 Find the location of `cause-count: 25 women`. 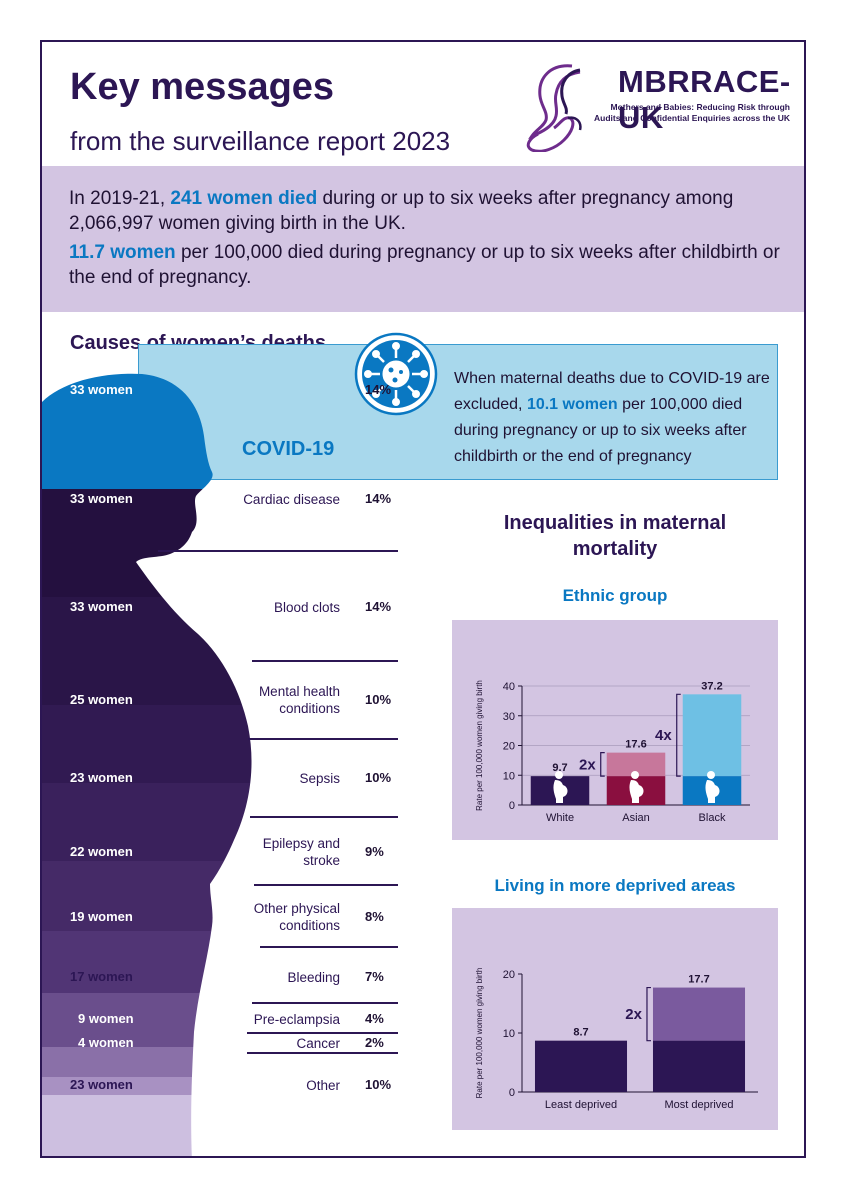

cause-count: 25 women is located at coordinates (101, 699).